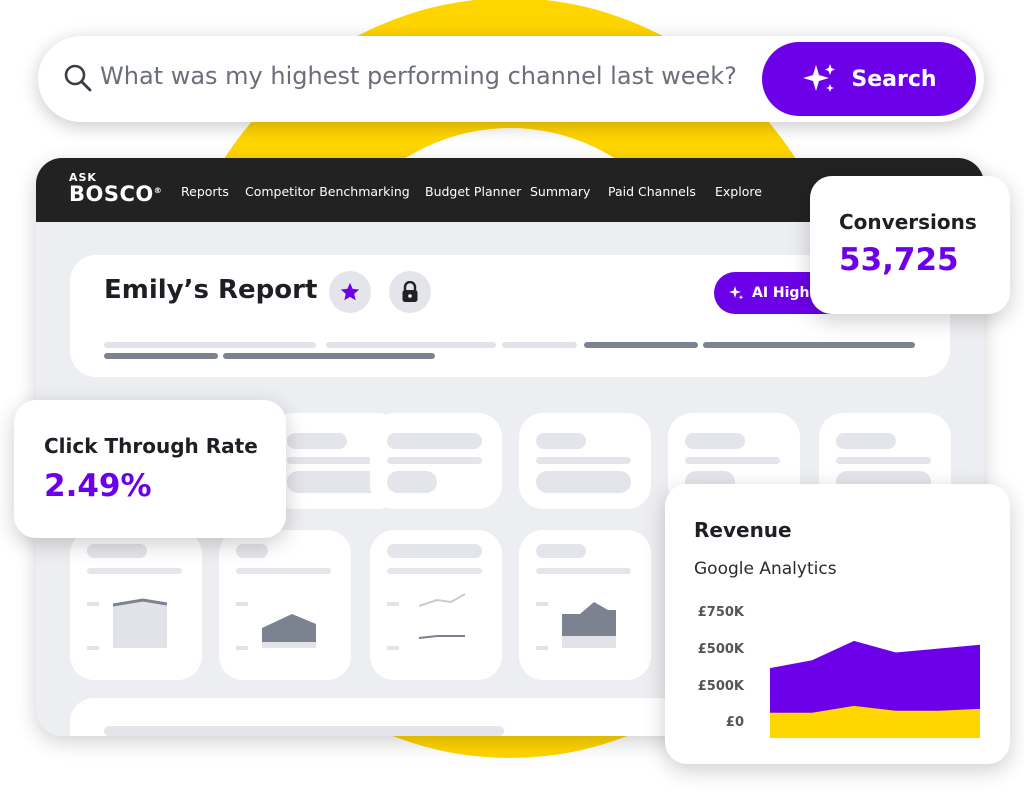 Image resolution: width=1024 pixels, height=800 pixels. I want to click on nav-item-paid-channels: Paid Channels, so click(652, 191).